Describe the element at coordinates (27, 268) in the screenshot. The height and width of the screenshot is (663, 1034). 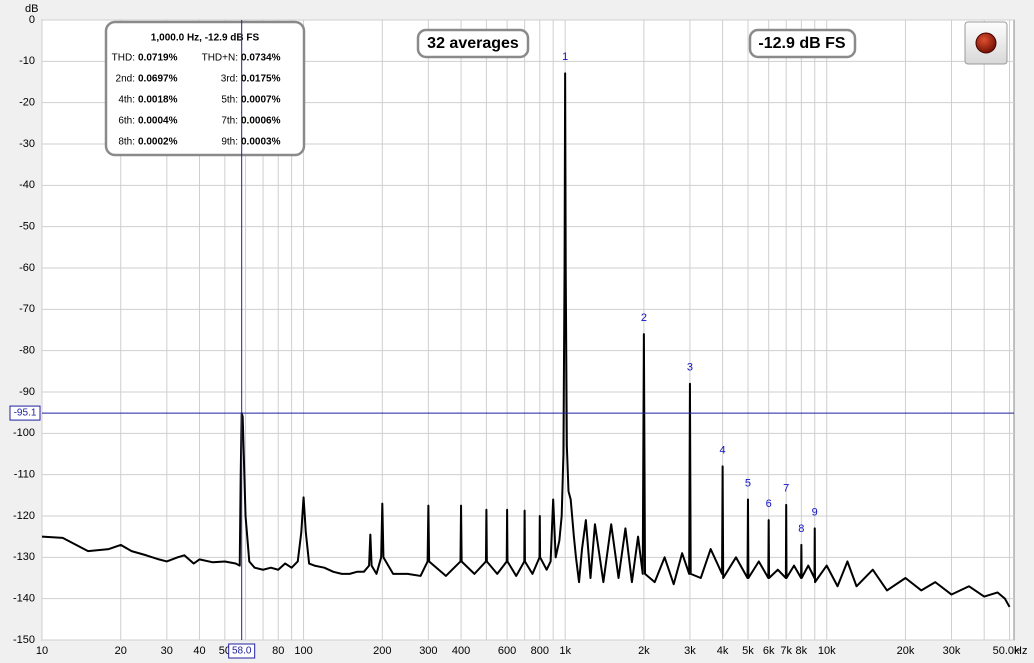
I see `y-tick-label: -60` at that location.